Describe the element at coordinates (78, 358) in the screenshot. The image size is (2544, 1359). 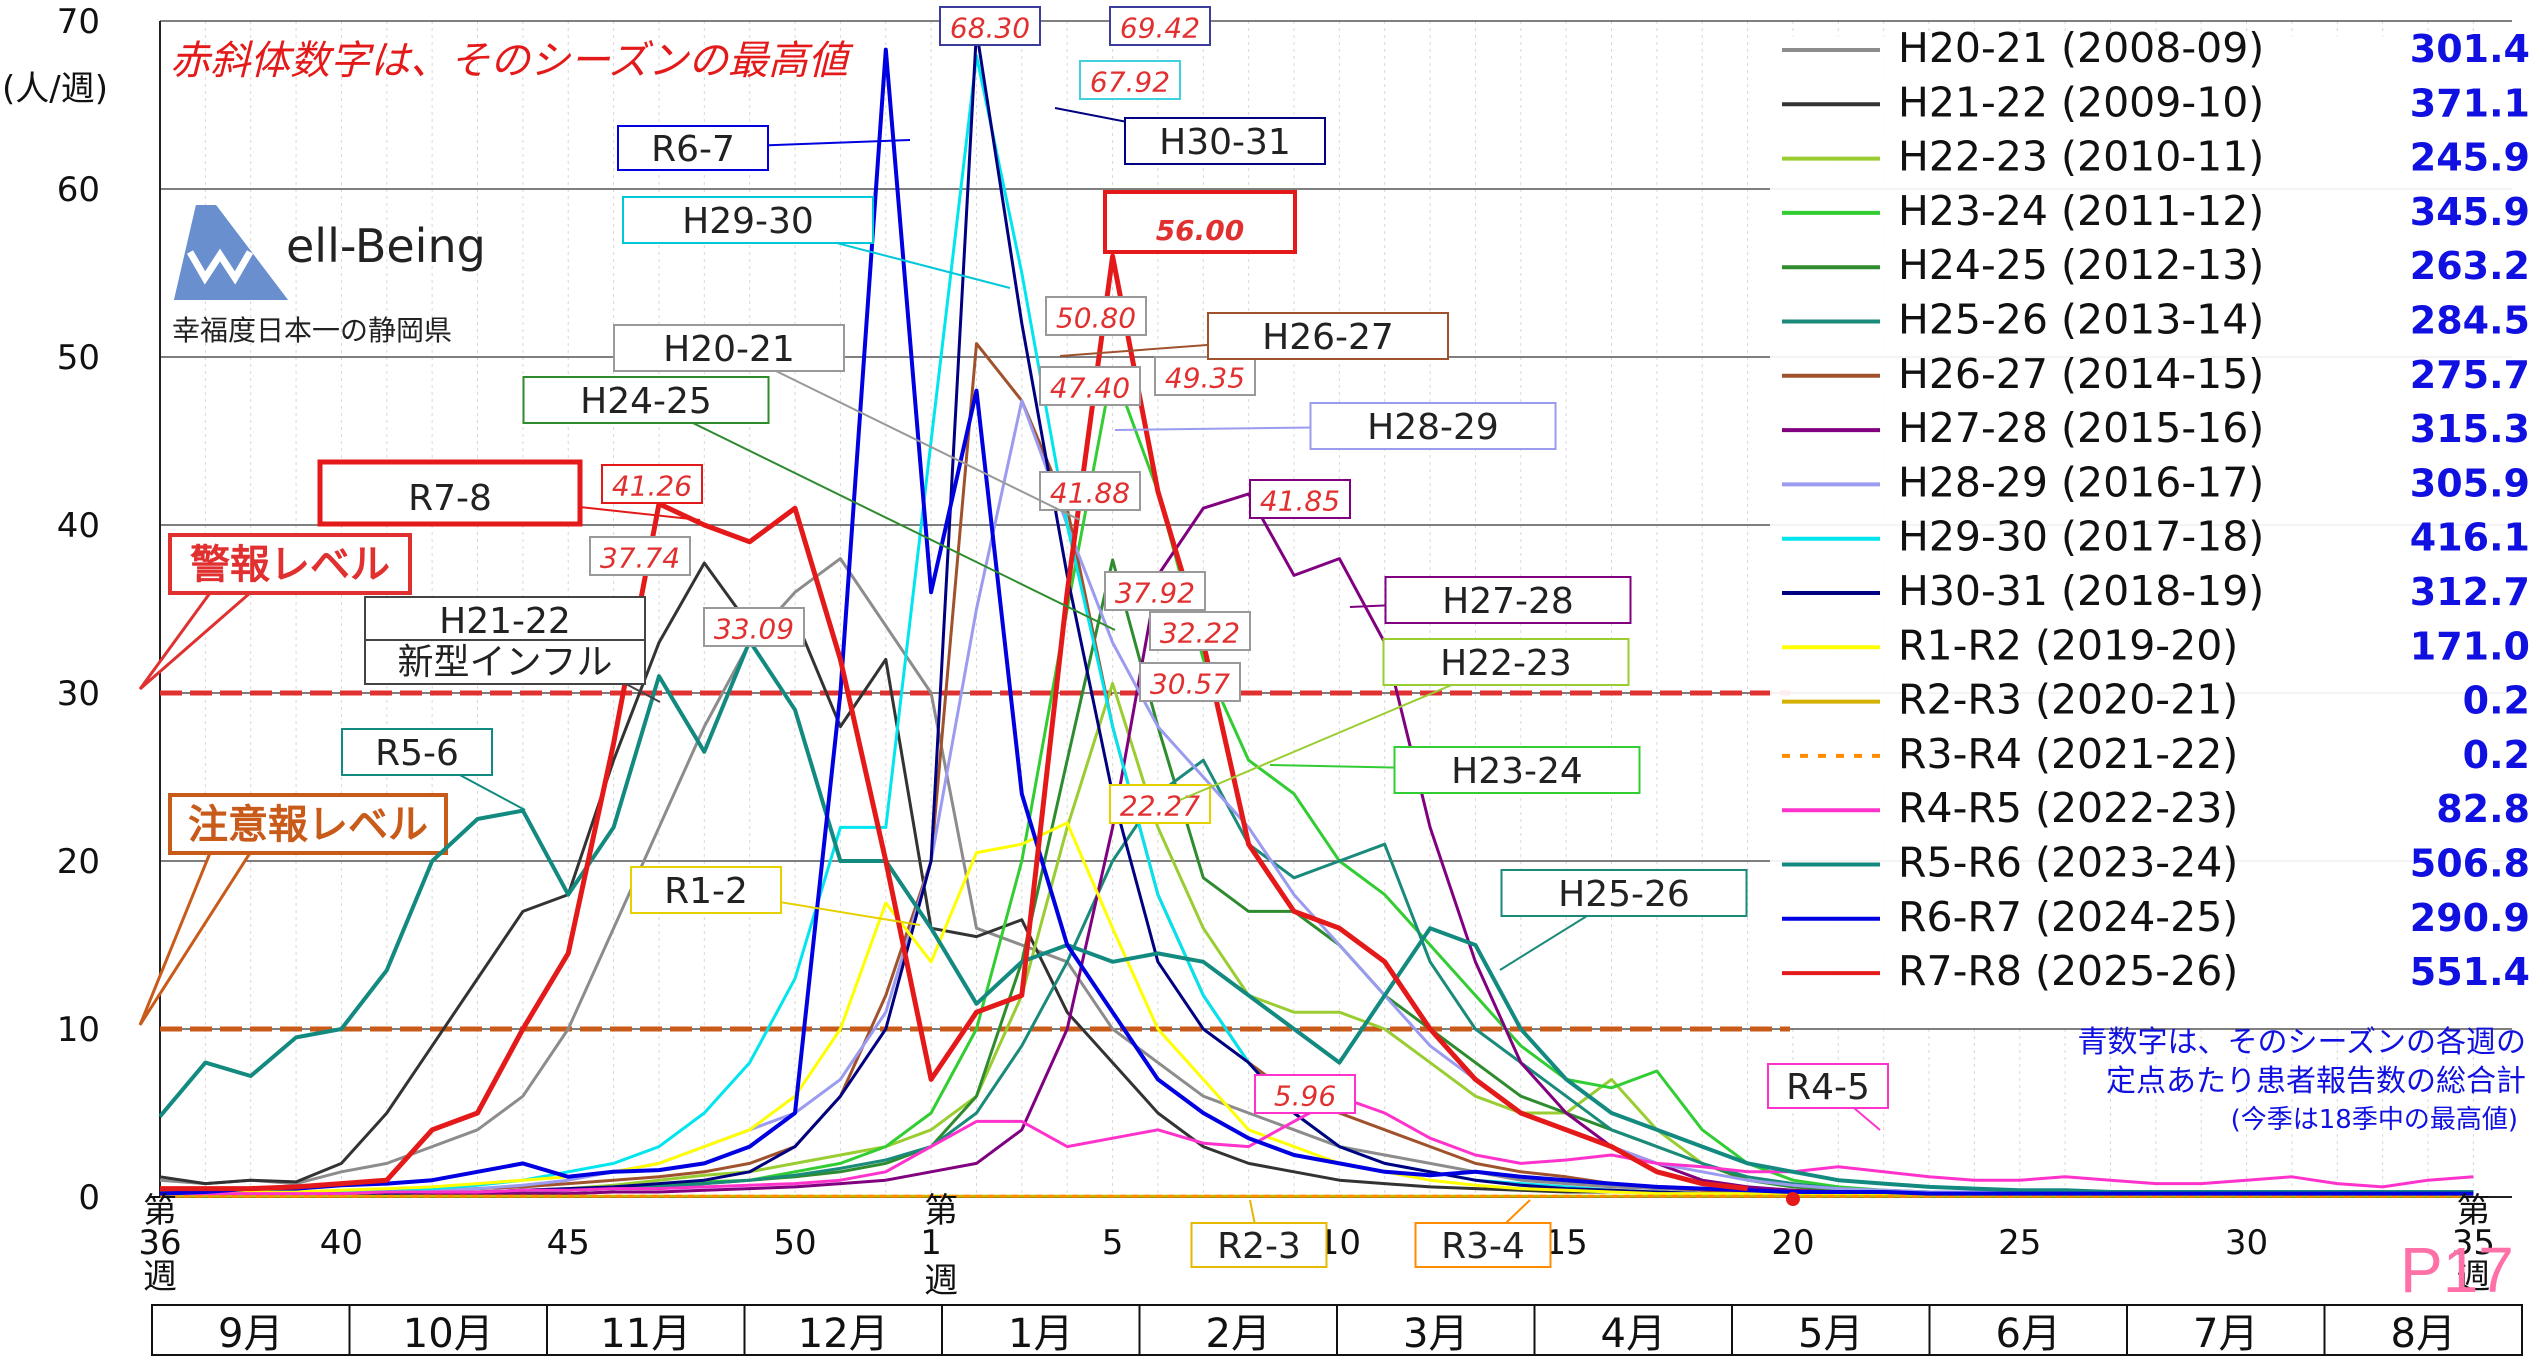
I see `y-tick-label: 50` at that location.